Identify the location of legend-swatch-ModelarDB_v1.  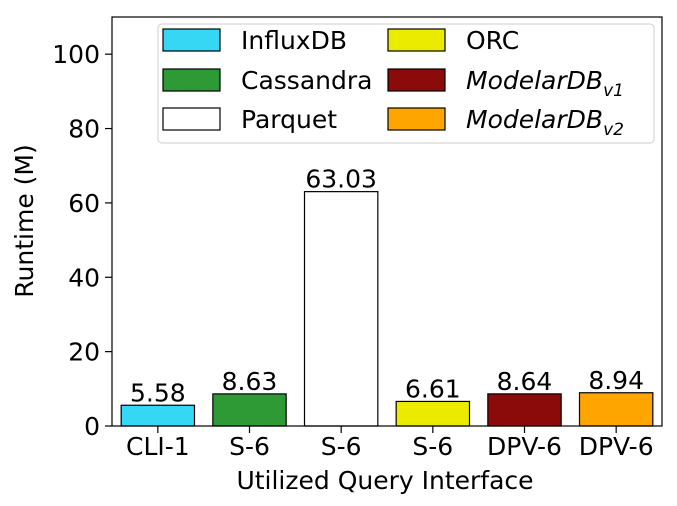
(416, 80).